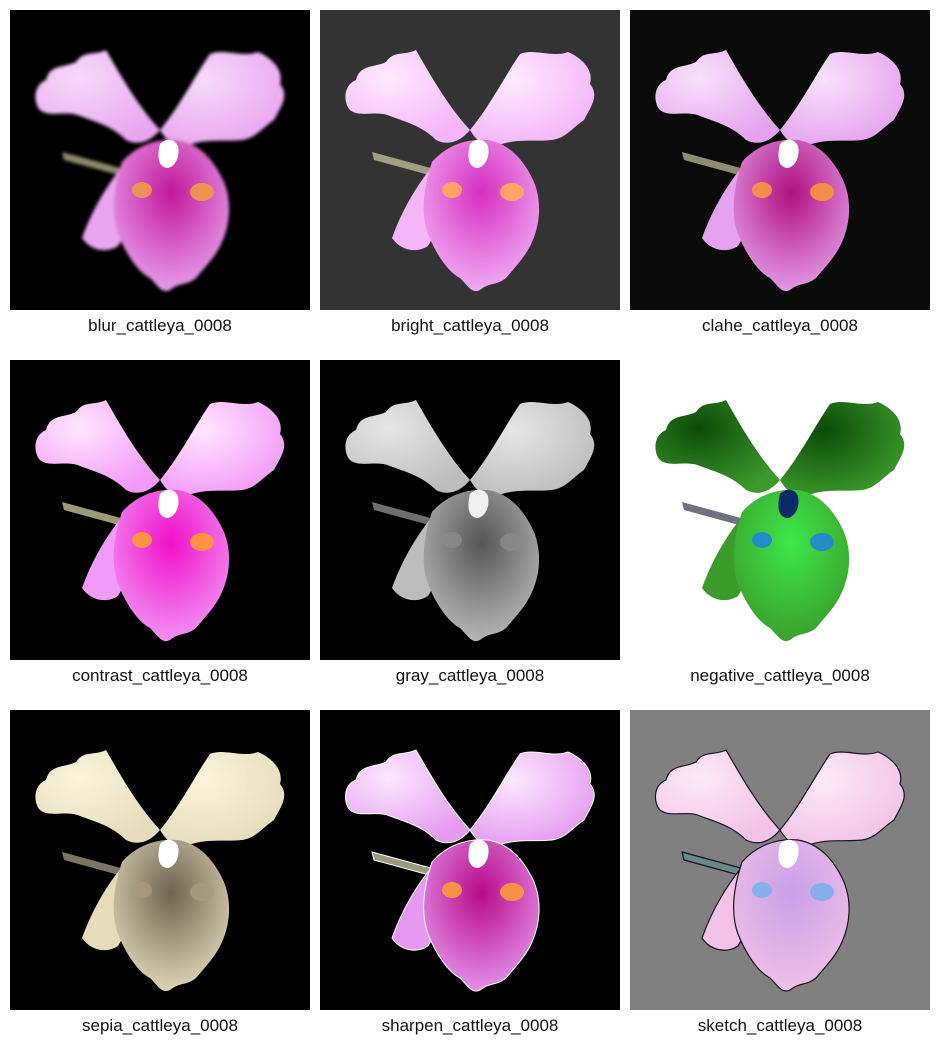  I want to click on image-tile-sharpen, so click(470, 860).